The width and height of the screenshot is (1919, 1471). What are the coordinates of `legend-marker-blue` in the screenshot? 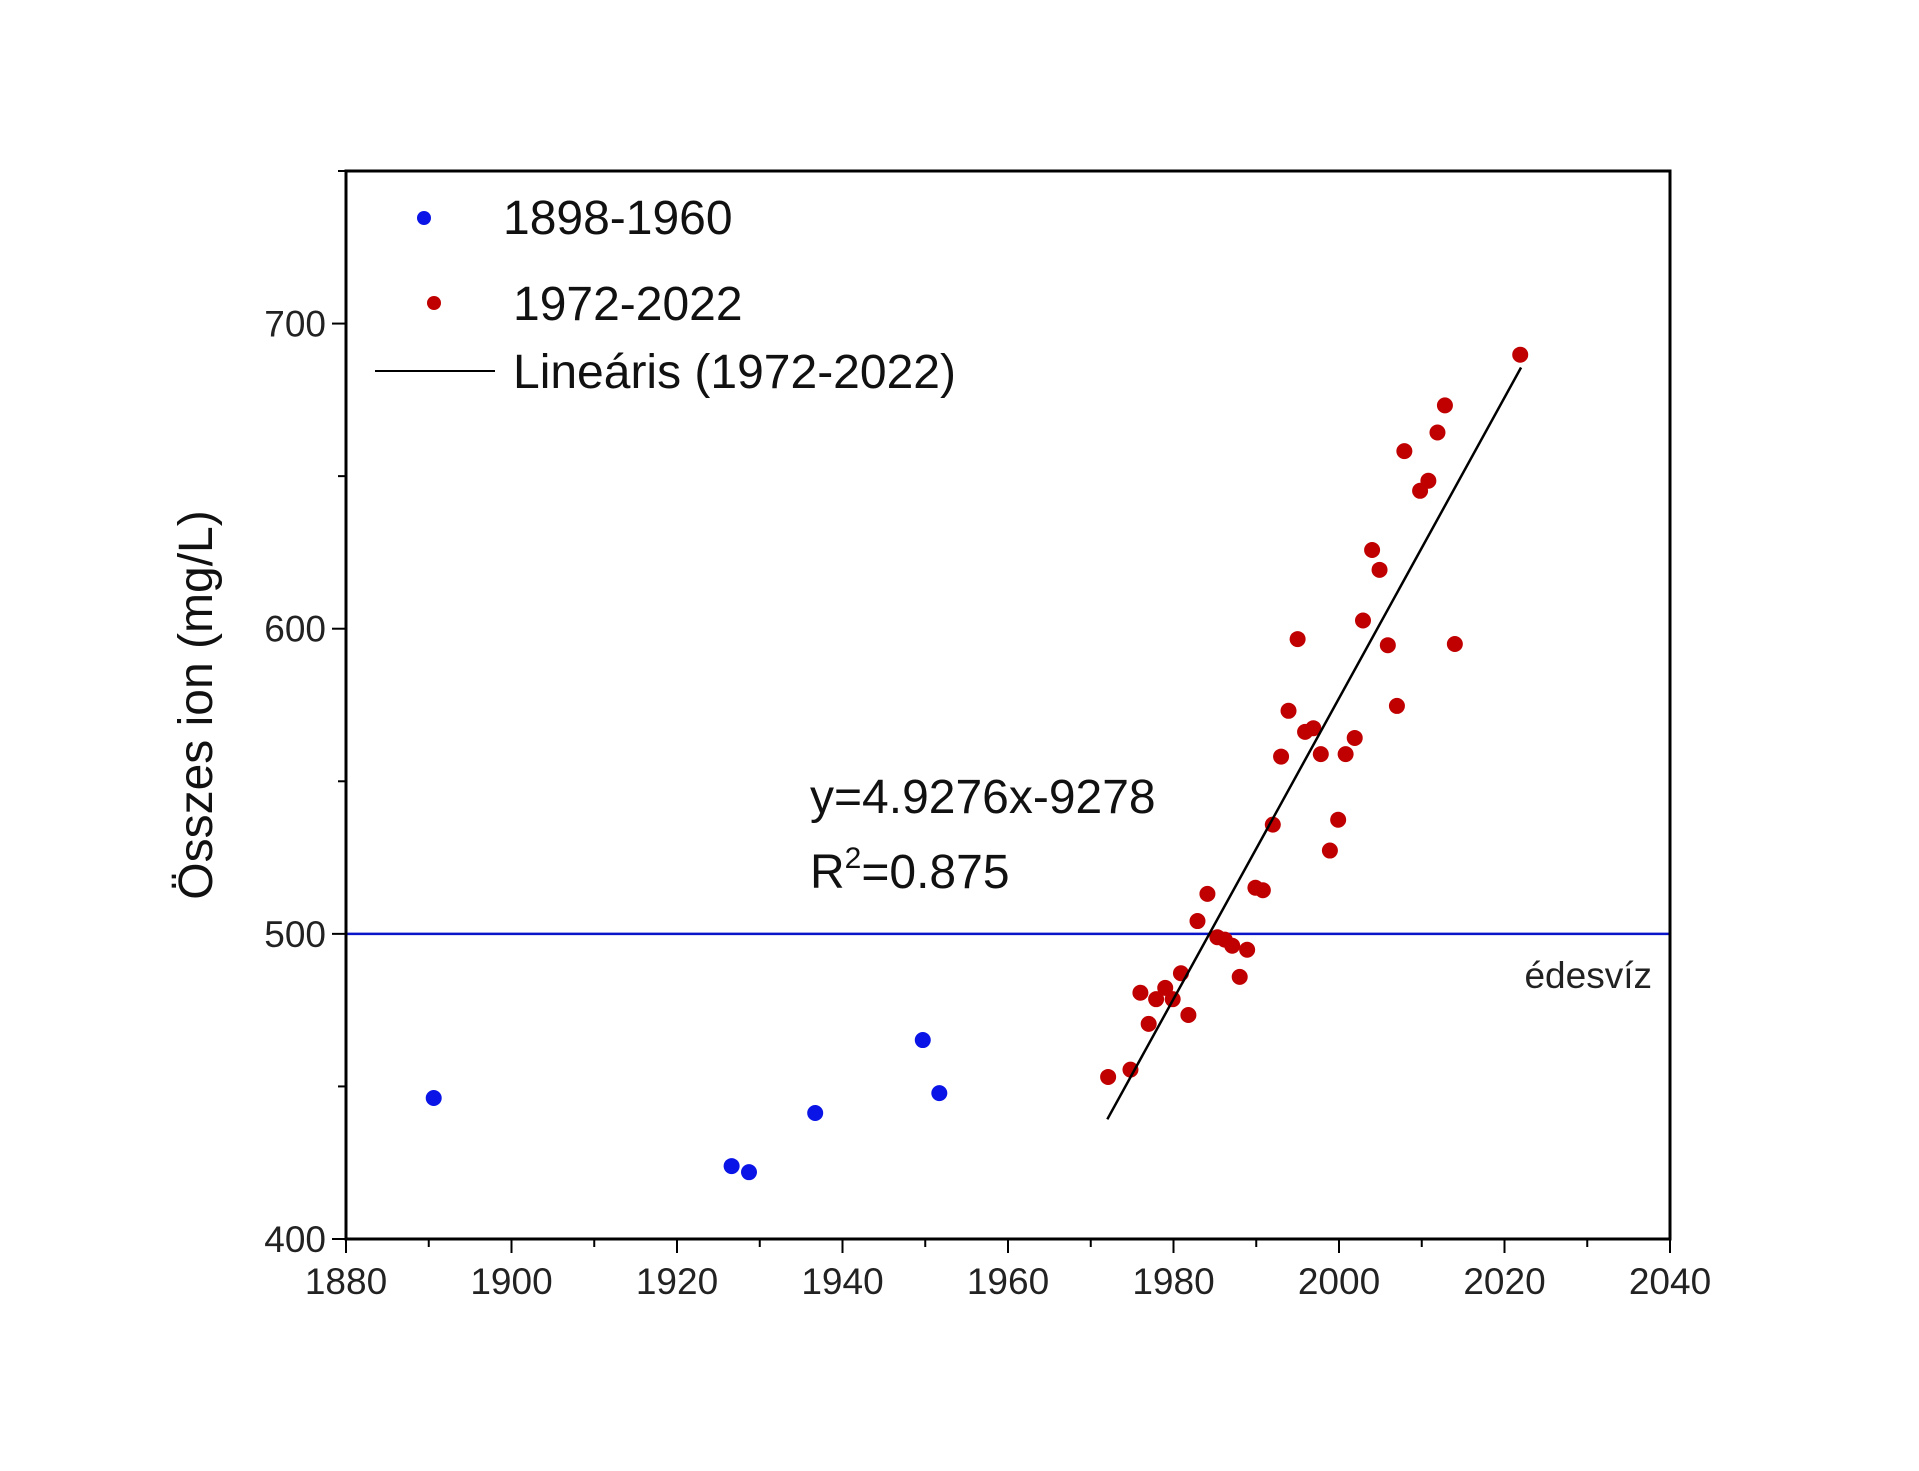 It's located at (424, 218).